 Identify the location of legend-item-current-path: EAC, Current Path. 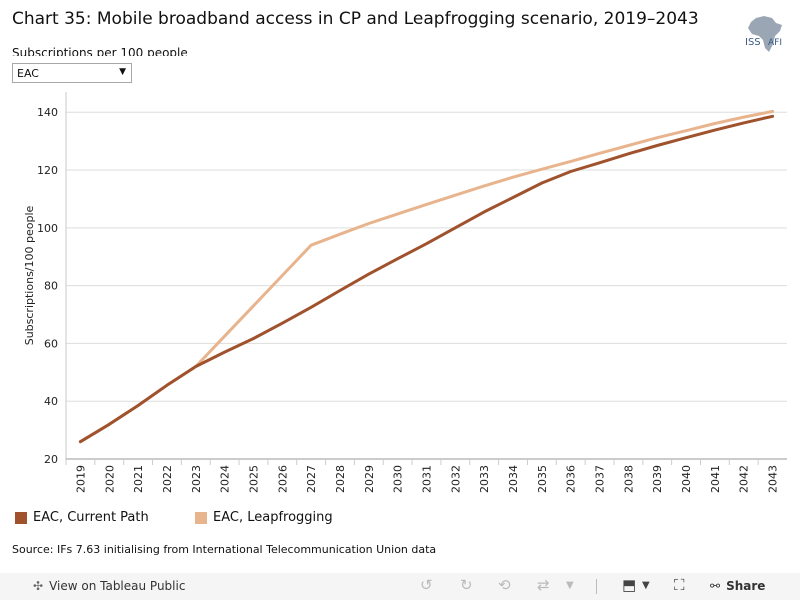
(82, 517).